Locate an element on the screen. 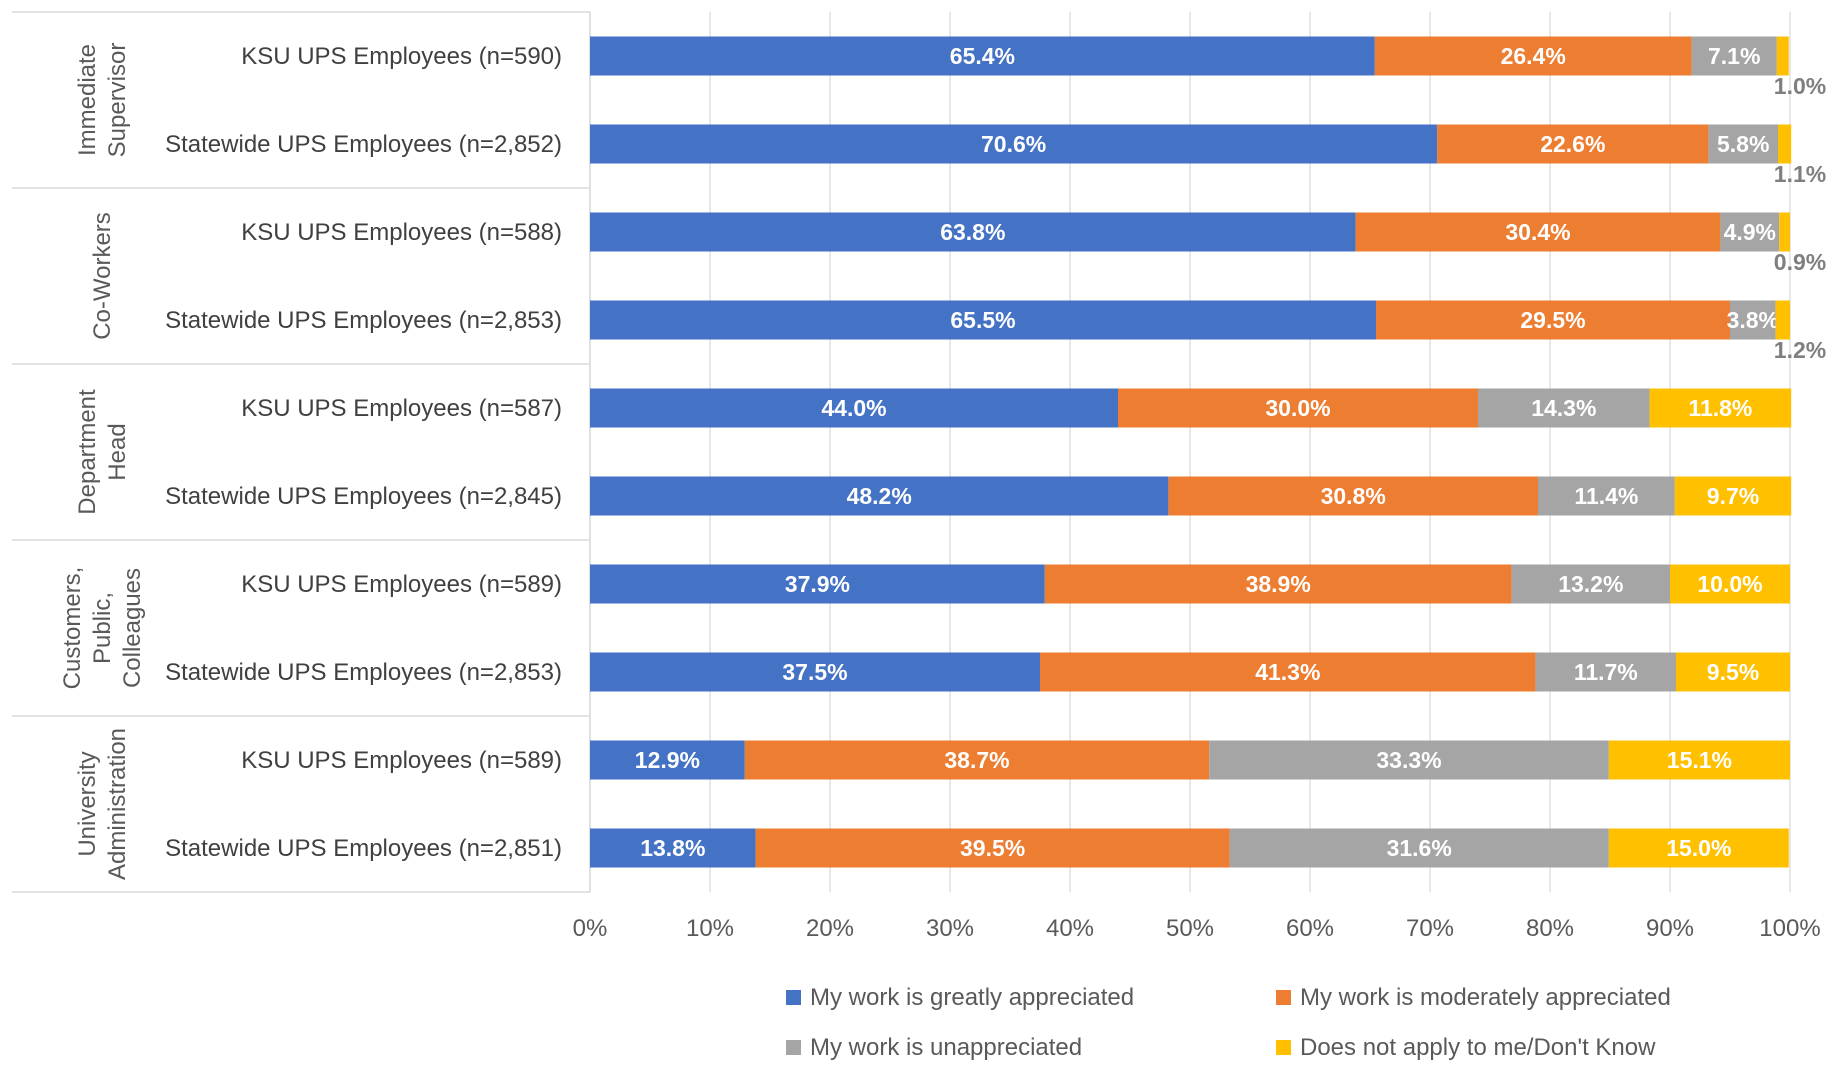  legend-label: My work is unappreciated is located at coordinates (946, 1047).